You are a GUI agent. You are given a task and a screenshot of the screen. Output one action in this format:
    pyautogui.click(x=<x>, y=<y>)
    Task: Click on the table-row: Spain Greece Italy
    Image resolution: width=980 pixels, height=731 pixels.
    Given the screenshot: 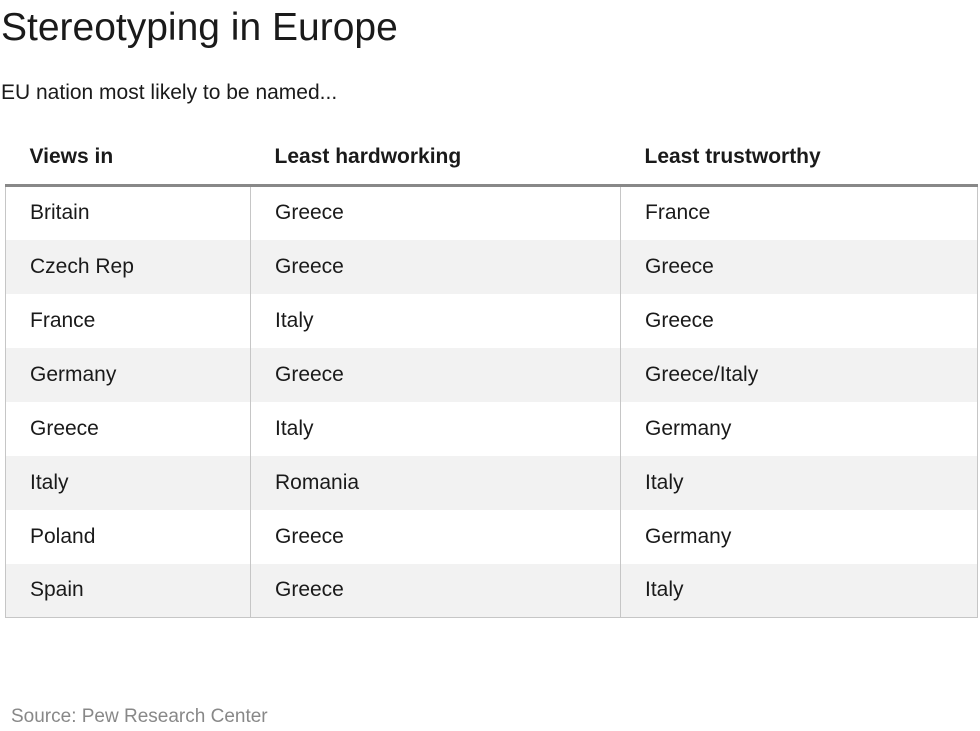 What is the action you would take?
    pyautogui.click(x=491, y=590)
    